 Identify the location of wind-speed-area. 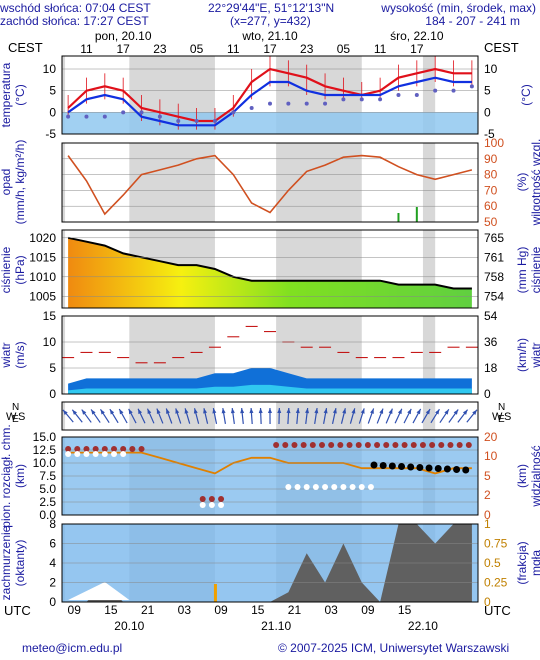
(270, 381).